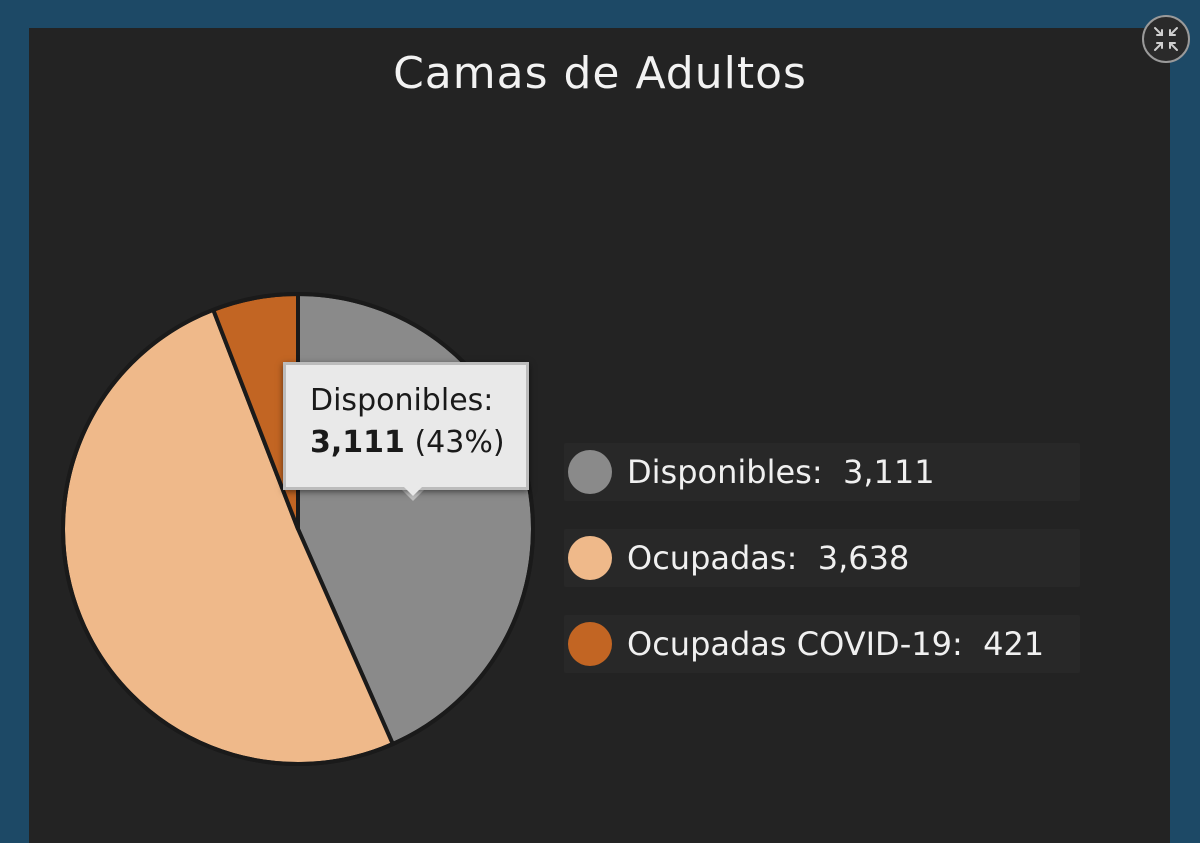 Image resolution: width=1200 pixels, height=843 pixels. Describe the element at coordinates (590, 558) in the screenshot. I see `legend-swatch-ocupadas` at that location.